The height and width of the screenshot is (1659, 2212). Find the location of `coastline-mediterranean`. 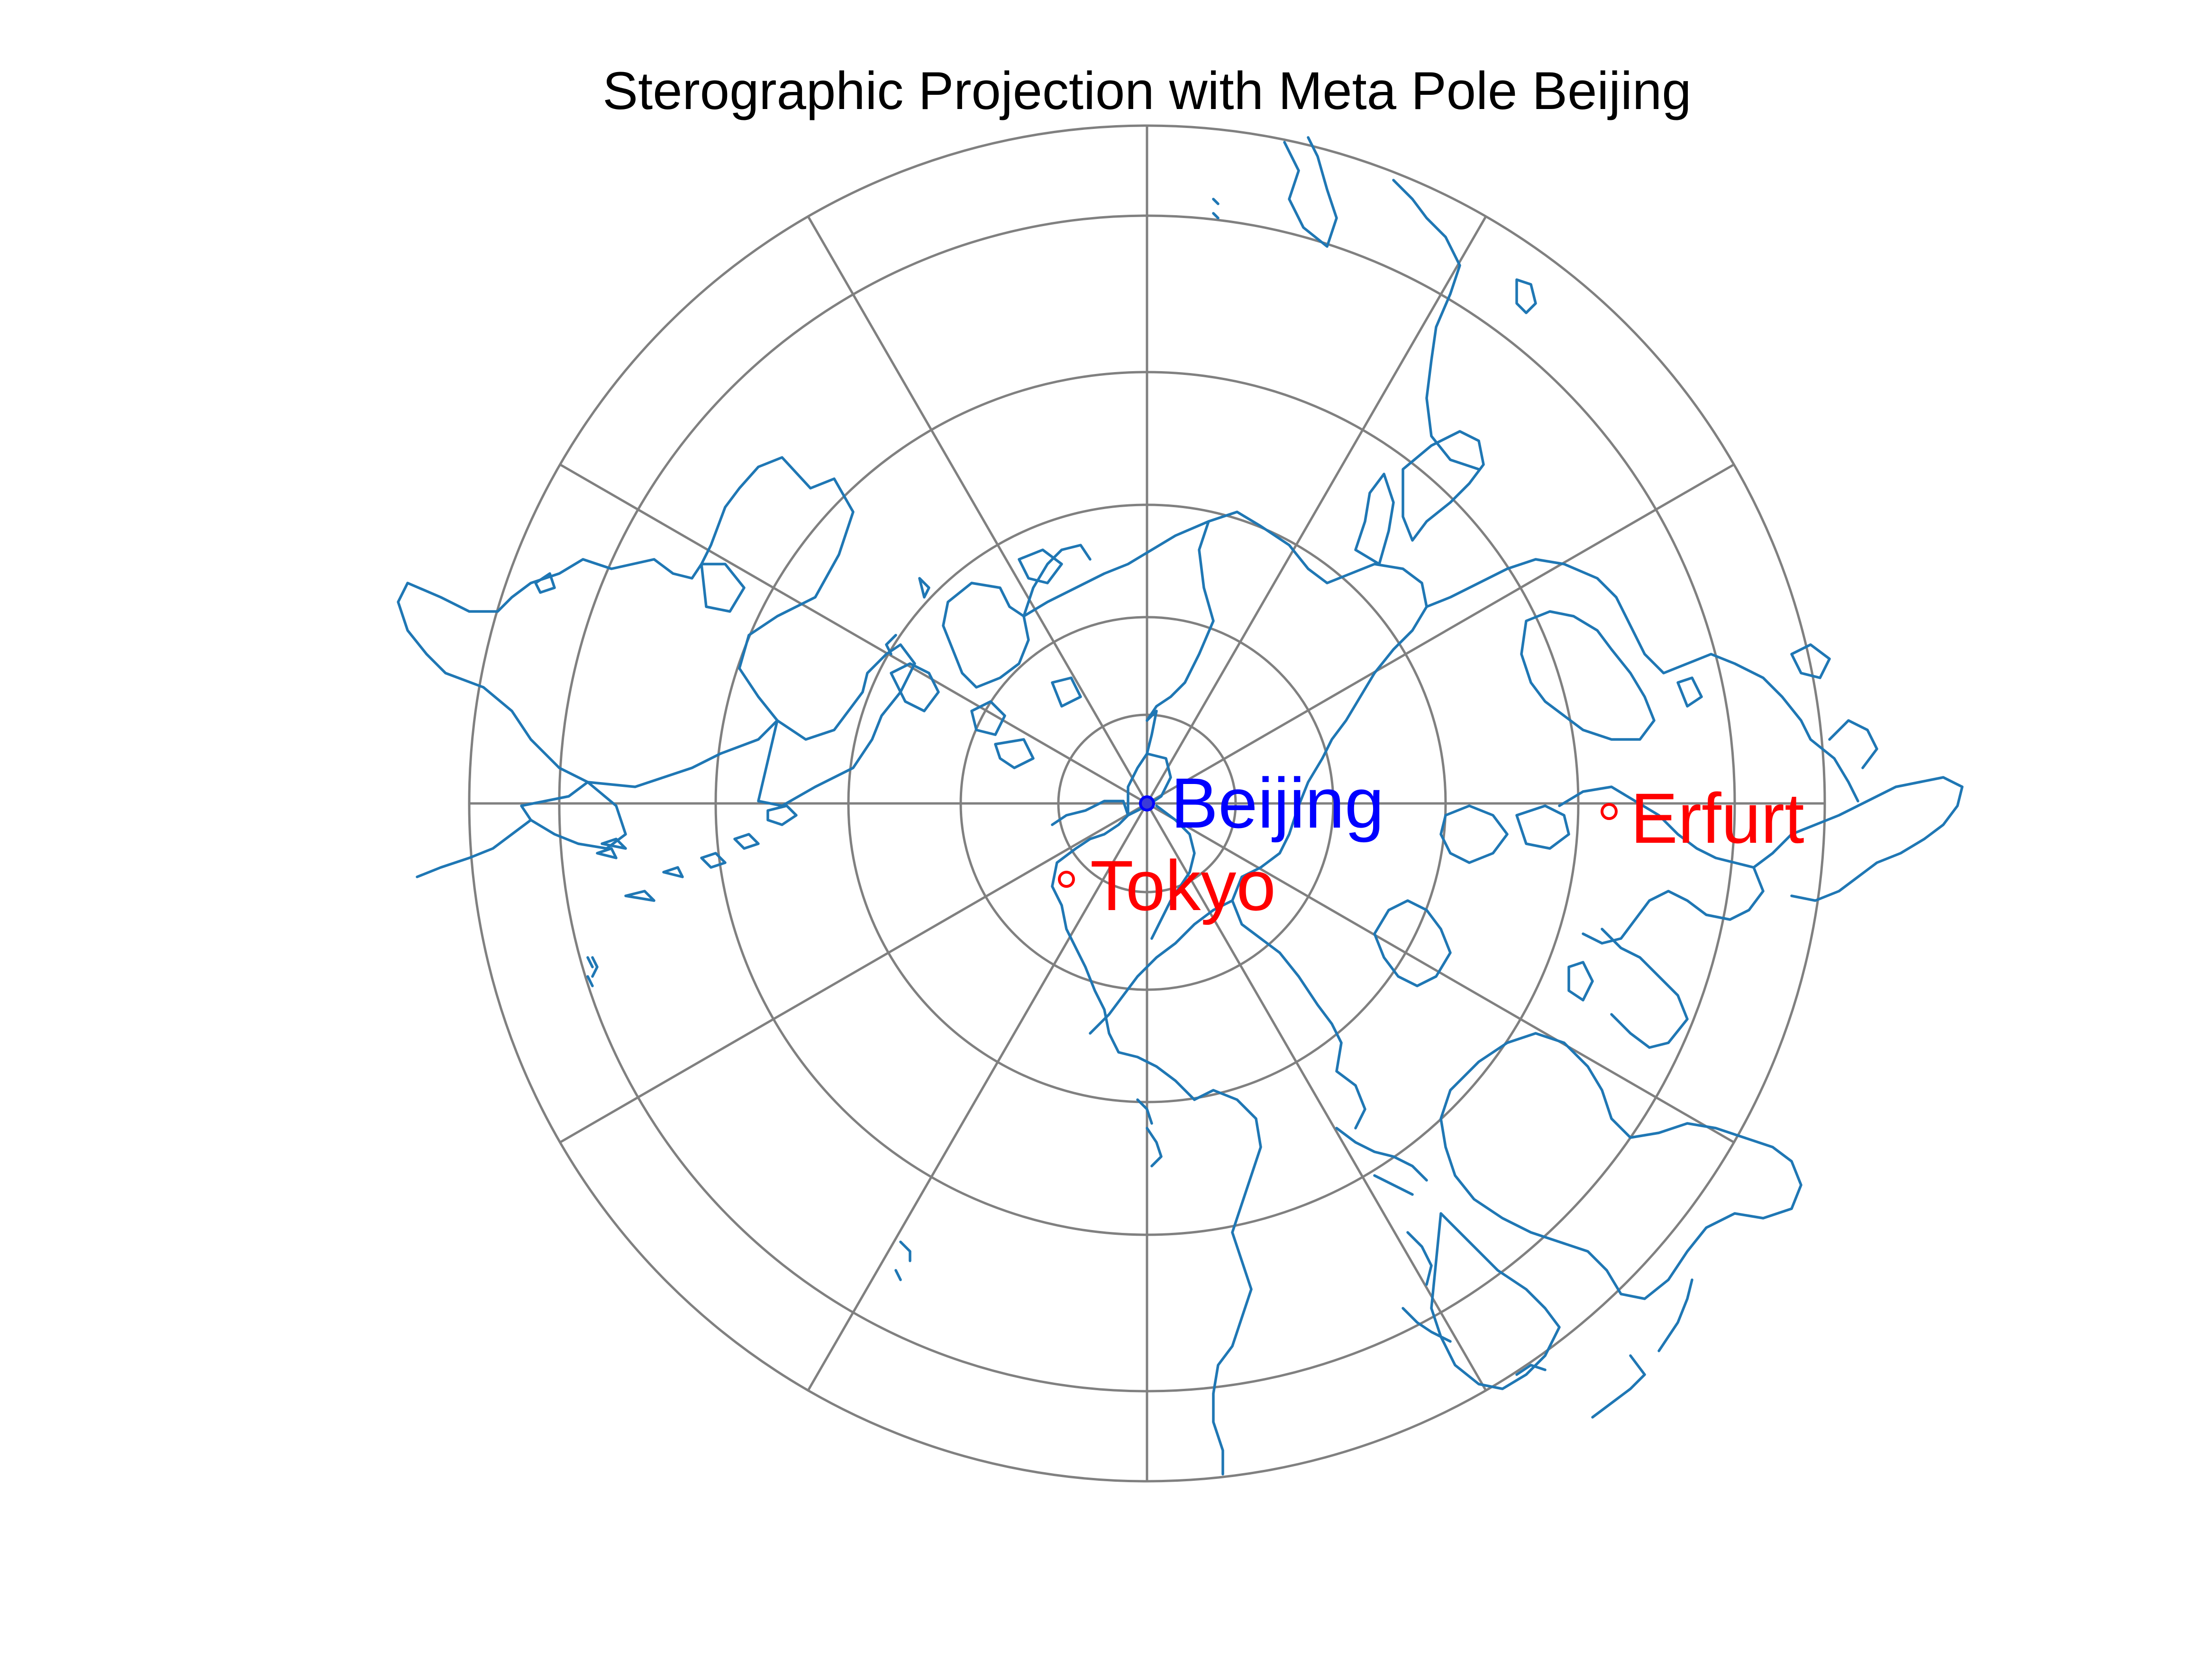

coastline-mediterranean is located at coordinates (1673, 905).